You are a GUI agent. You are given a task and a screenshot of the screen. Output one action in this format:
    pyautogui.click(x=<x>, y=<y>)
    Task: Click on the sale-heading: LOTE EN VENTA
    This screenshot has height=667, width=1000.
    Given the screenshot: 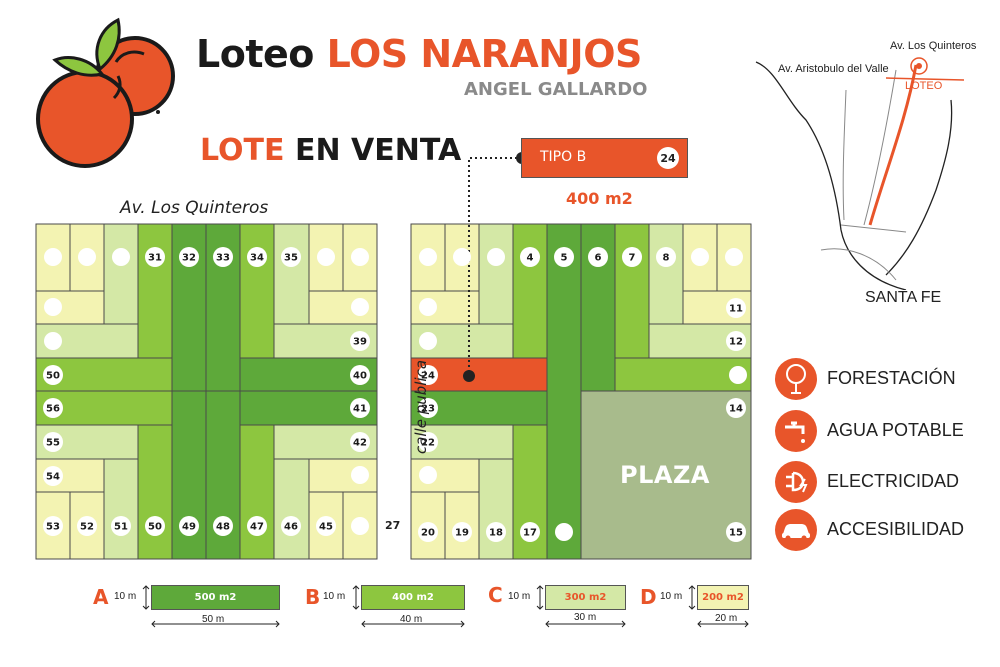 What is the action you would take?
    pyautogui.click(x=330, y=150)
    